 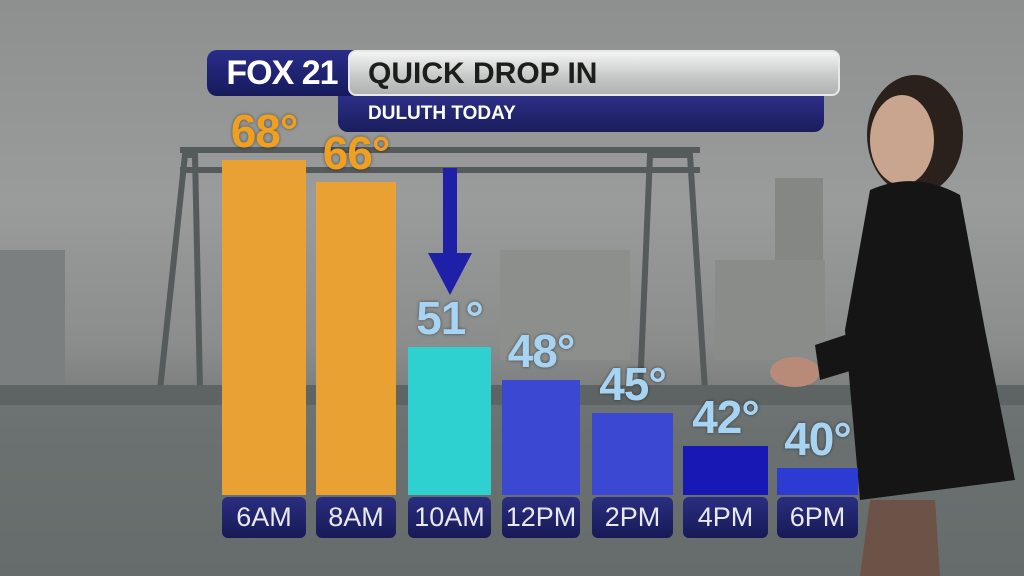 I want to click on headline: QUICK DROP IN TEMPERATURES, so click(x=594, y=92).